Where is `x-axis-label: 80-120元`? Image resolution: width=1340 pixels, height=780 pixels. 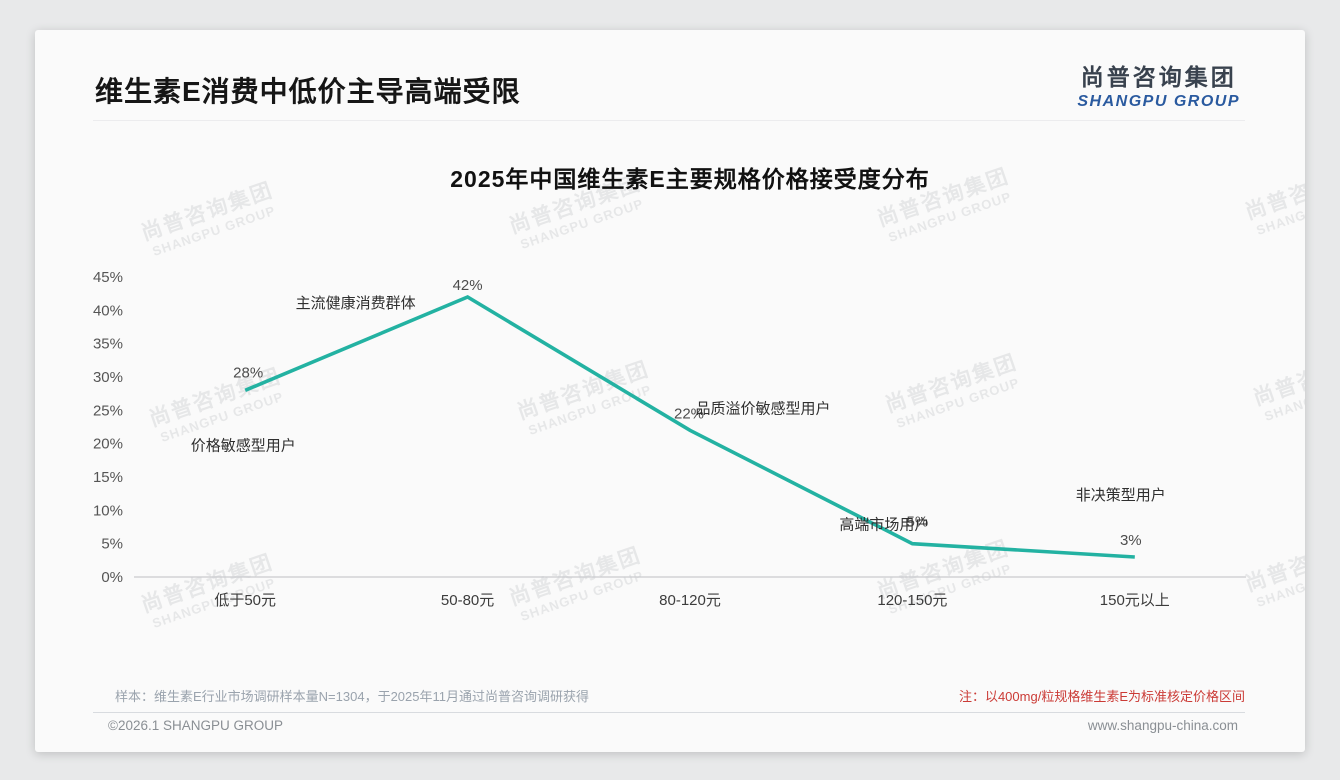 x-axis-label: 80-120元 is located at coordinates (690, 600).